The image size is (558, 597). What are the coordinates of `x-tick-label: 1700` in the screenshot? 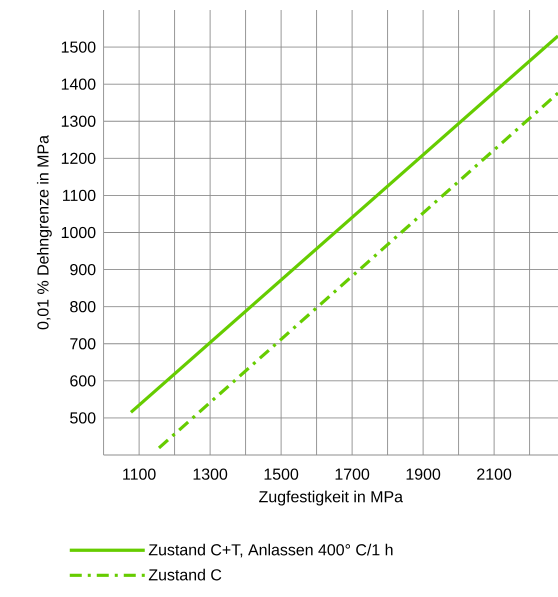 It's located at (353, 474).